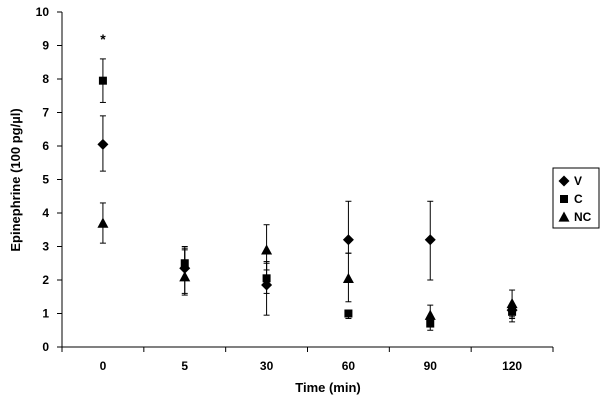  I want to click on x-tick-label: 5, so click(184, 366).